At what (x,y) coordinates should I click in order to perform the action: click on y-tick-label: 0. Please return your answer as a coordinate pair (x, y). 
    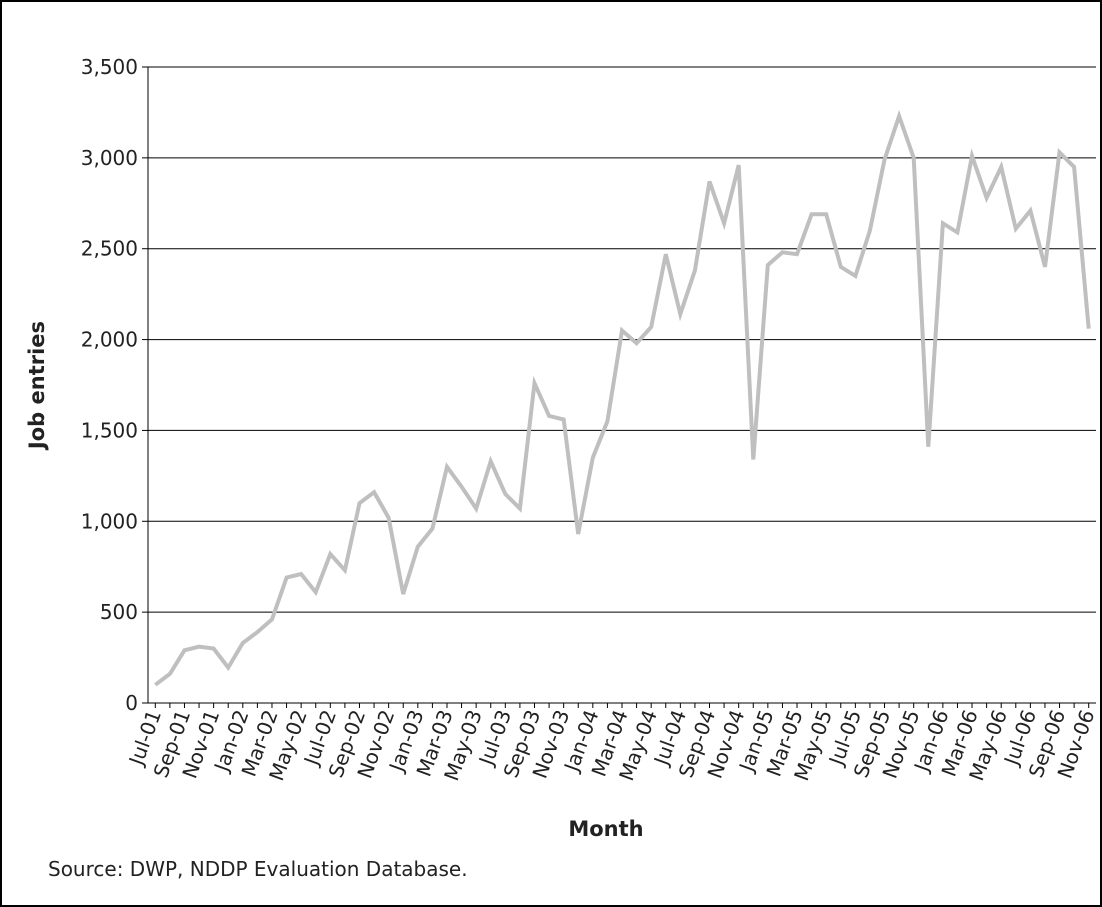
    Looking at the image, I should click on (131, 703).